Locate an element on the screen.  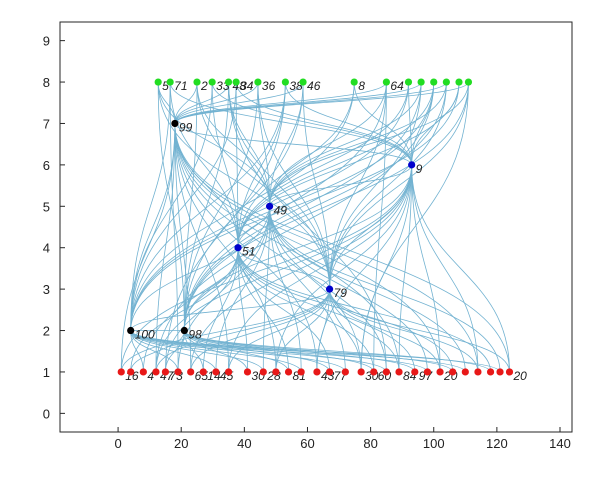
node-label: 71 is located at coordinates (180, 86).